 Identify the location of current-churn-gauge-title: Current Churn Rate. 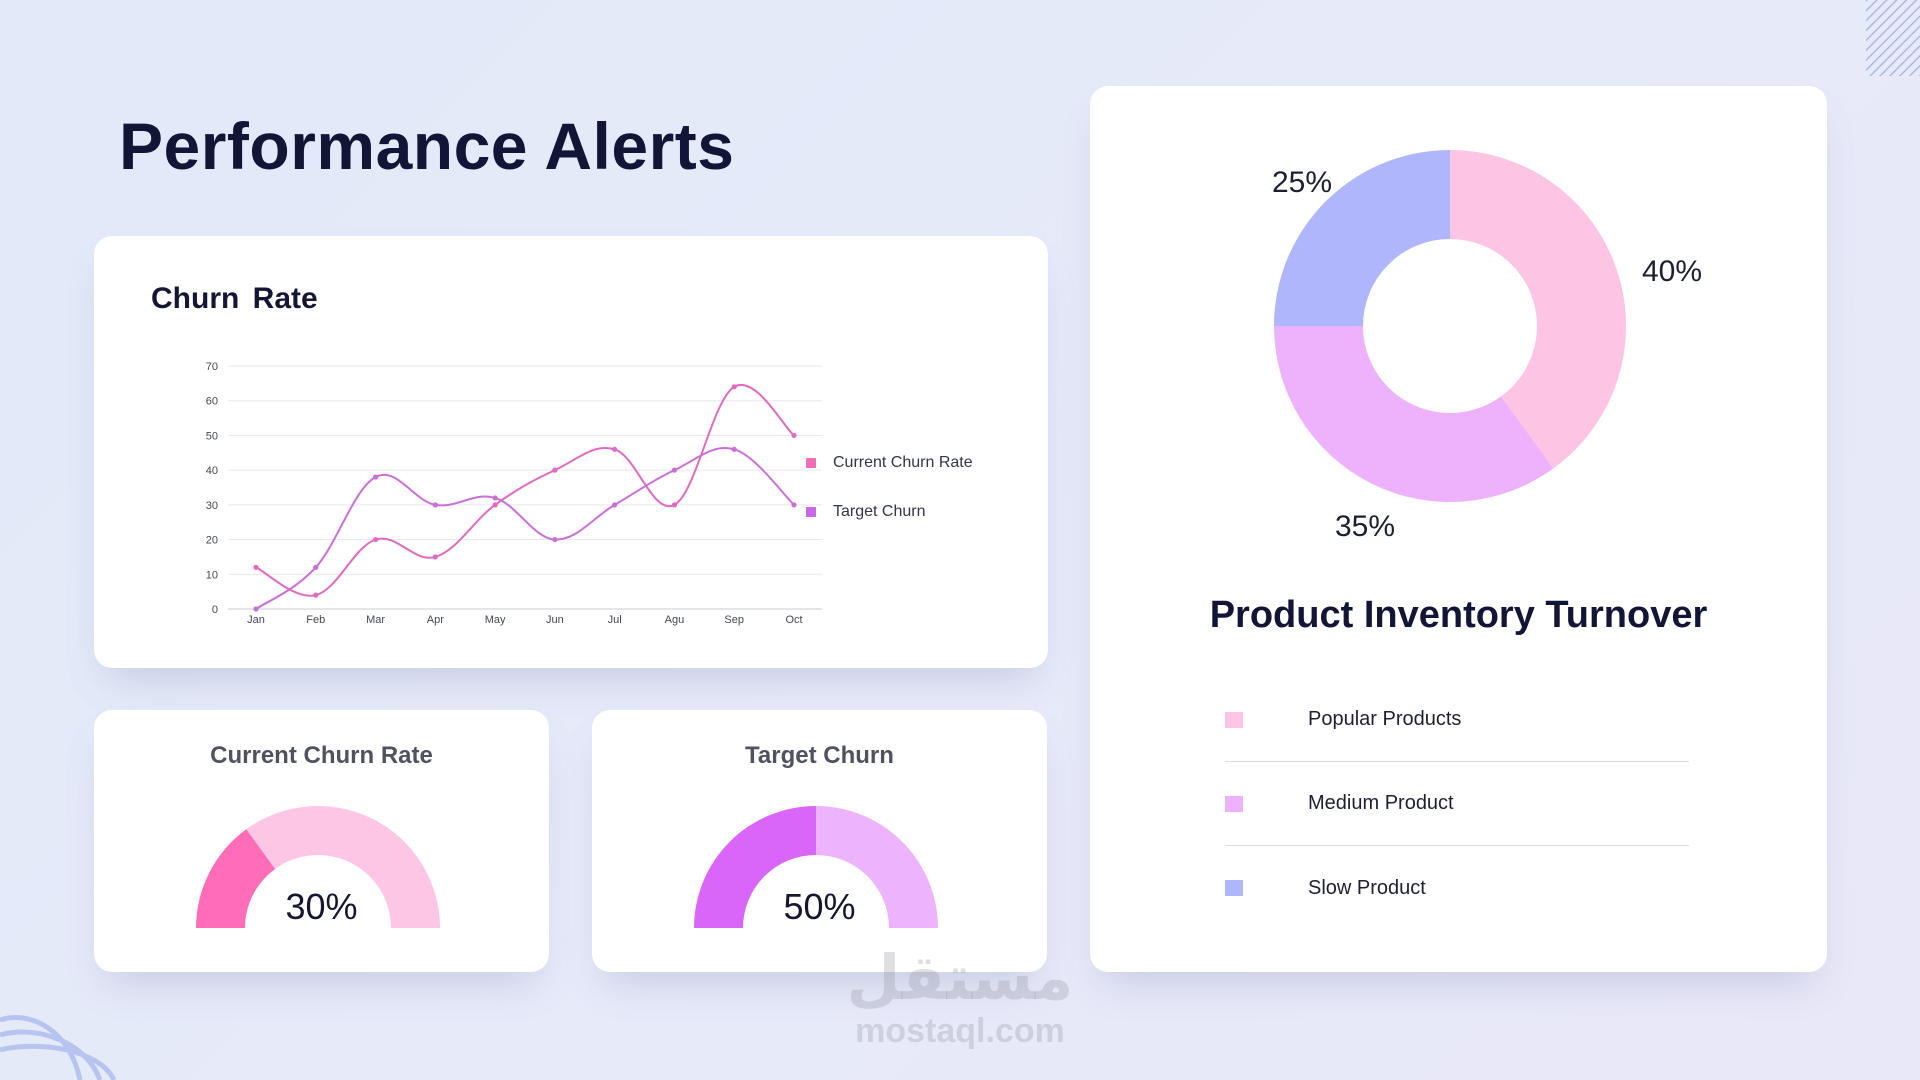
(321, 755).